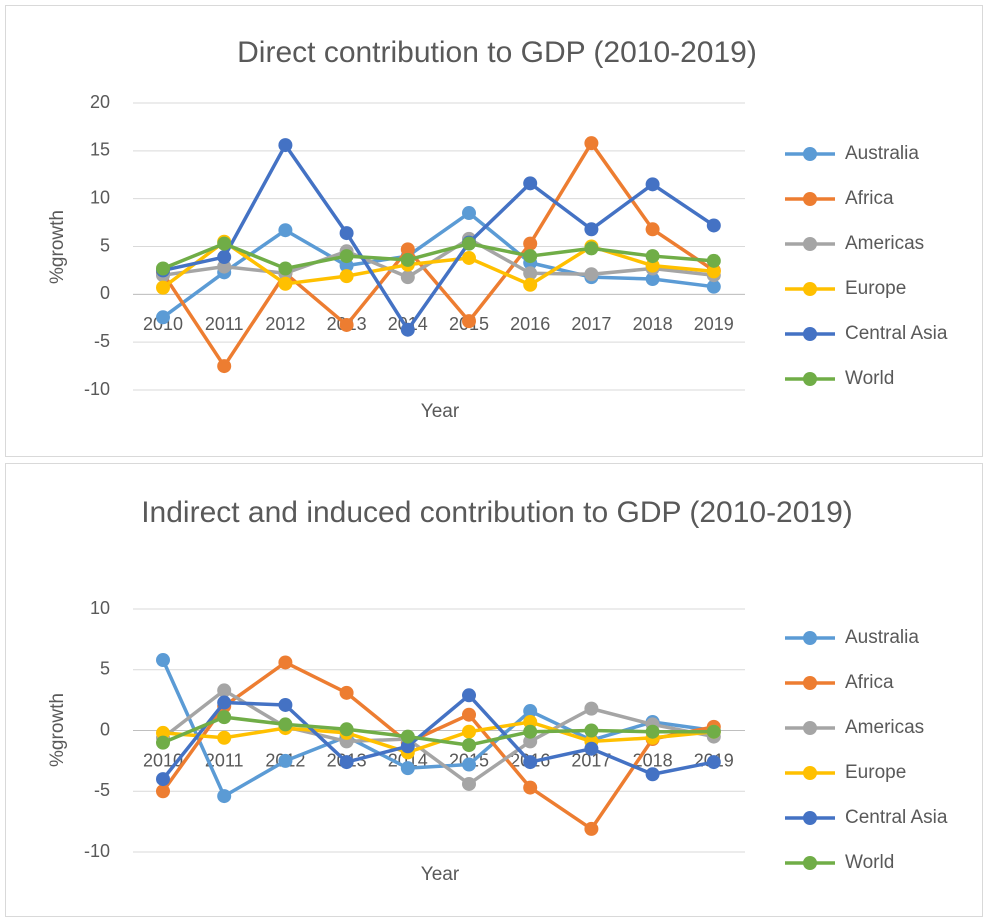 The width and height of the screenshot is (984, 919). Describe the element at coordinates (884, 243) in the screenshot. I see `legend-label: Americas` at that location.